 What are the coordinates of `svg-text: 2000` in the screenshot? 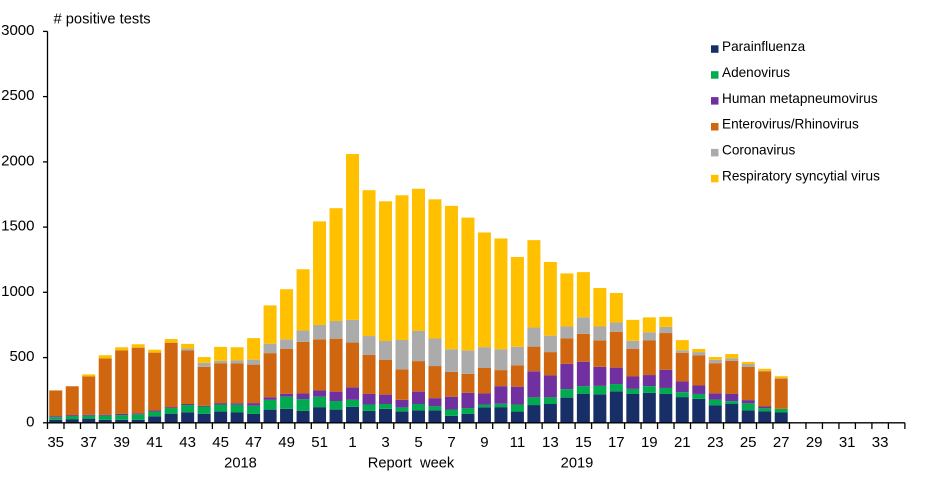 It's located at (17, 161).